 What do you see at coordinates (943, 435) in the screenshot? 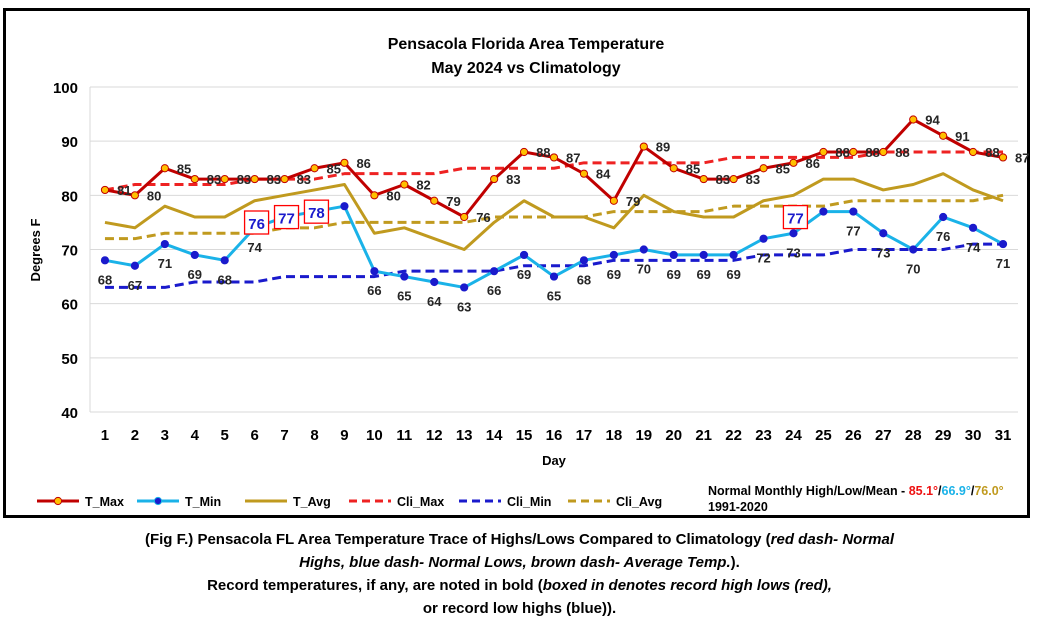
I see `x-tick-label: 29` at bounding box center [943, 435].